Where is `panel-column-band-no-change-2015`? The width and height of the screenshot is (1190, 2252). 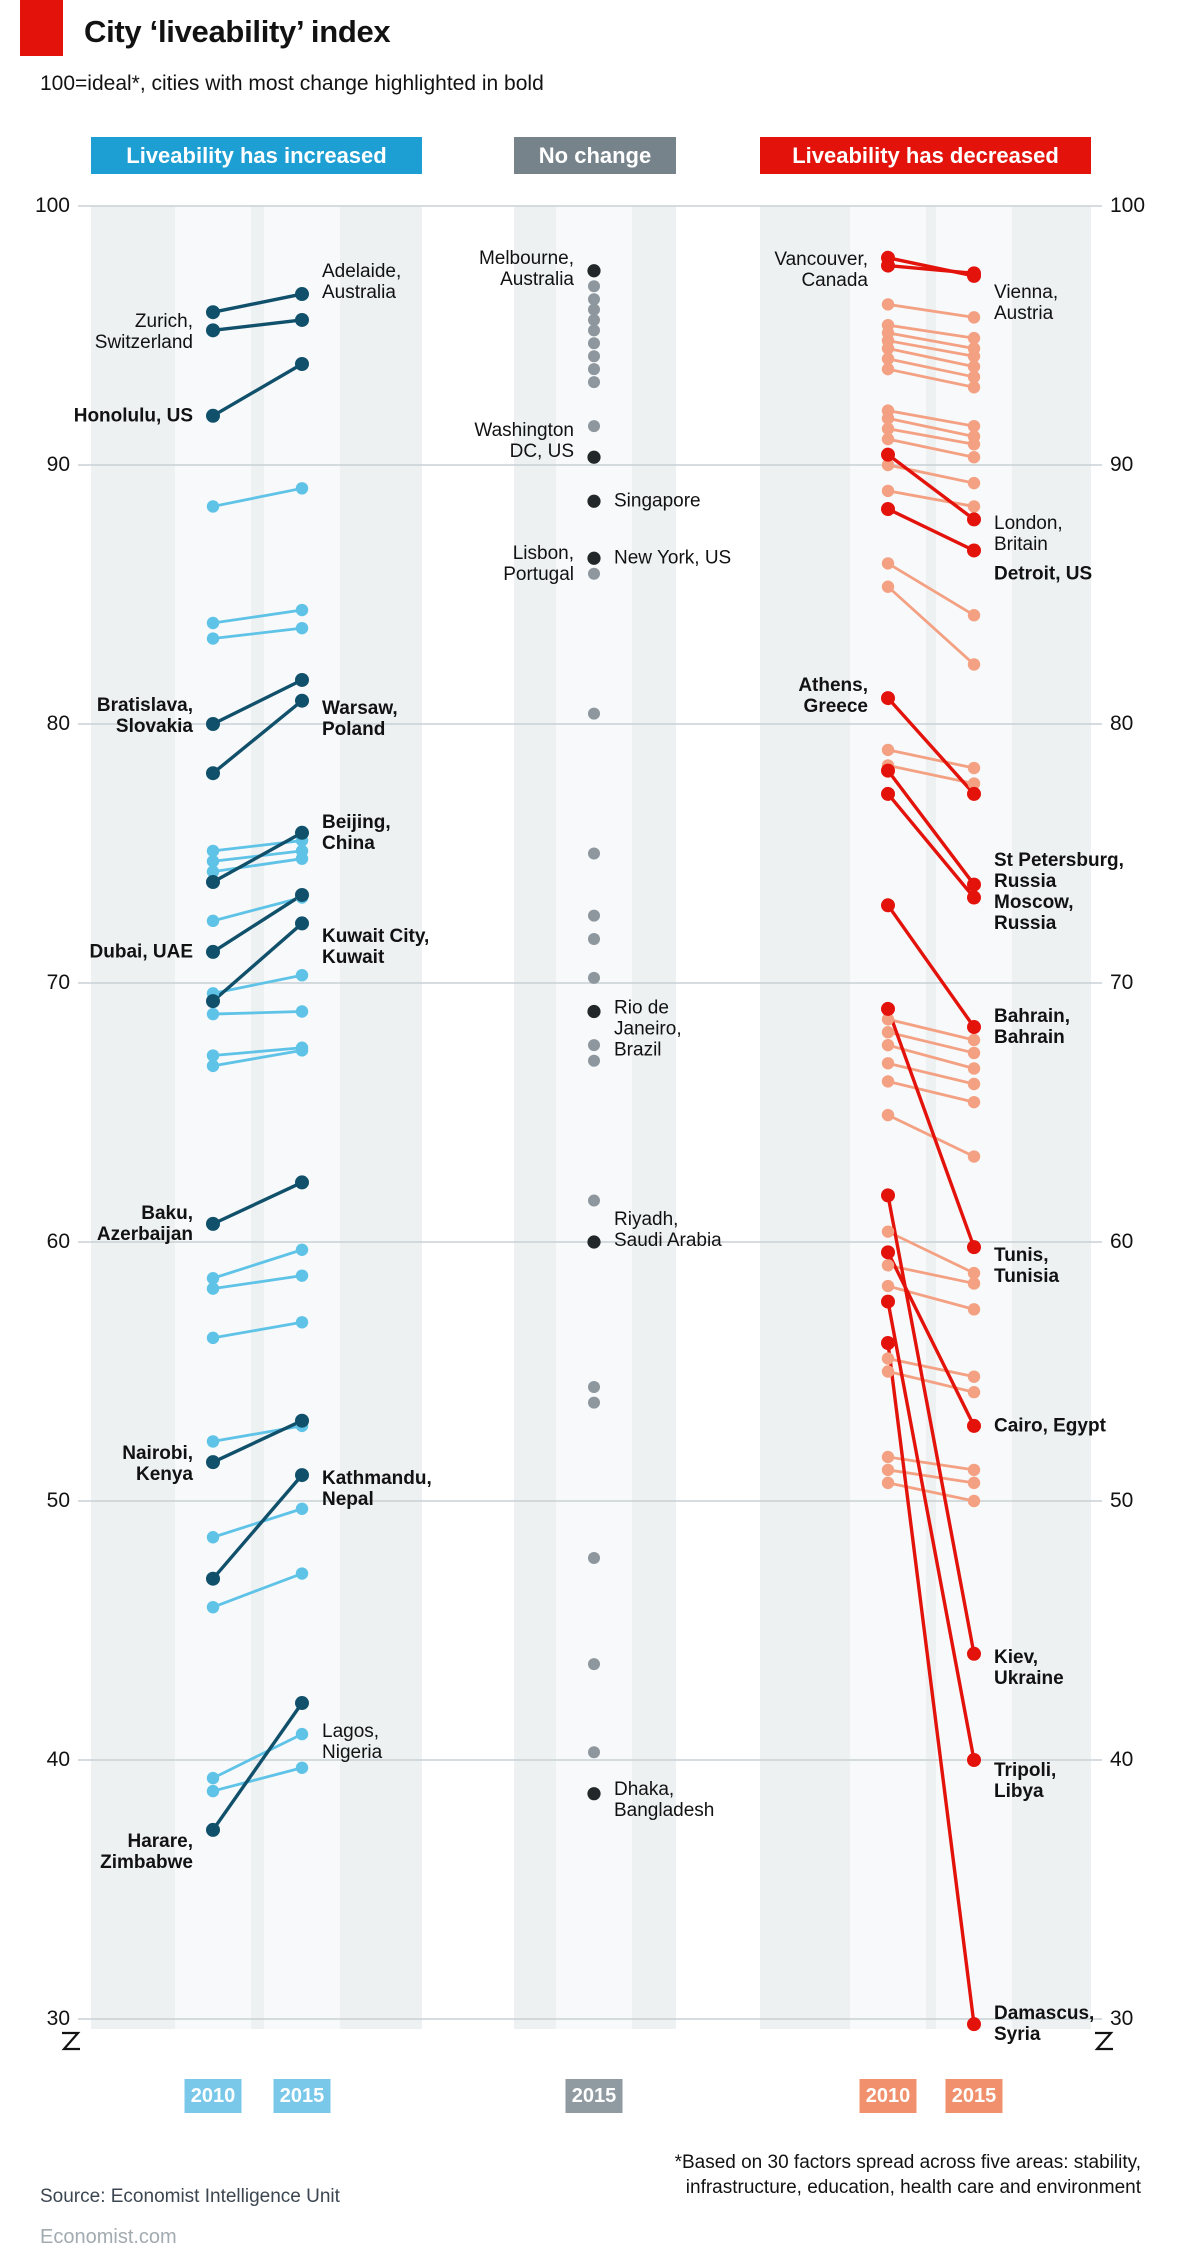
panel-column-band-no-change-2015 is located at coordinates (594, 1117).